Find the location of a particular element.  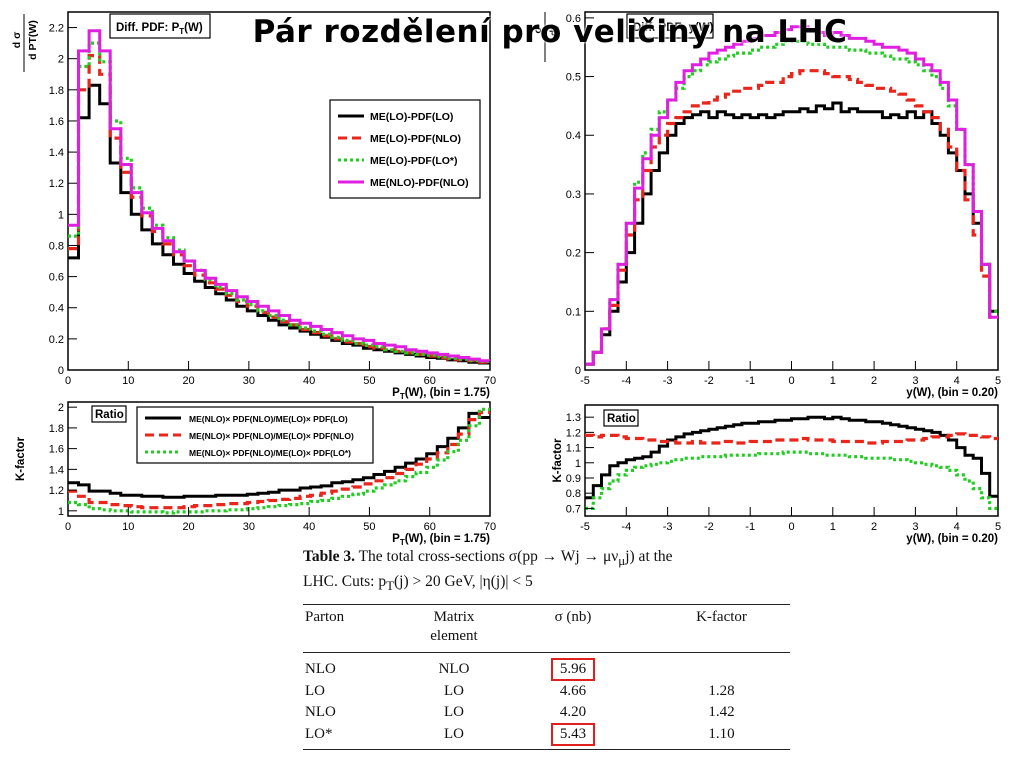

y-tick-label: 0.4 is located at coordinates (56, 309).